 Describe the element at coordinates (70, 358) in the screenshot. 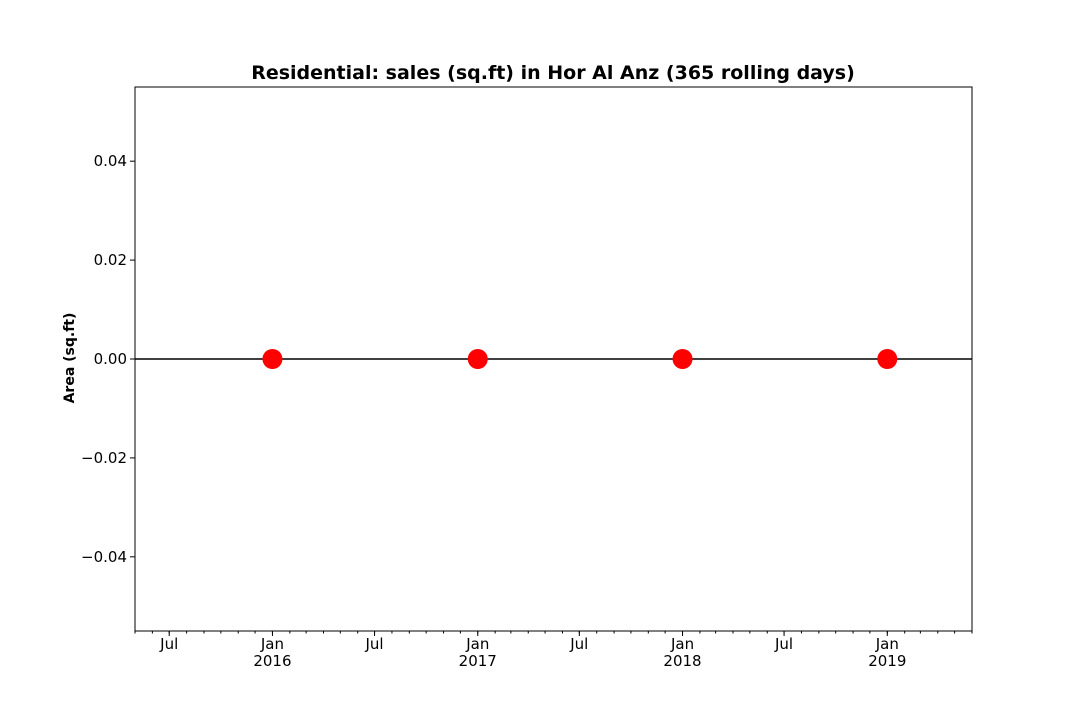

I see `y-axis-label: Area (sq.ft)` at that location.